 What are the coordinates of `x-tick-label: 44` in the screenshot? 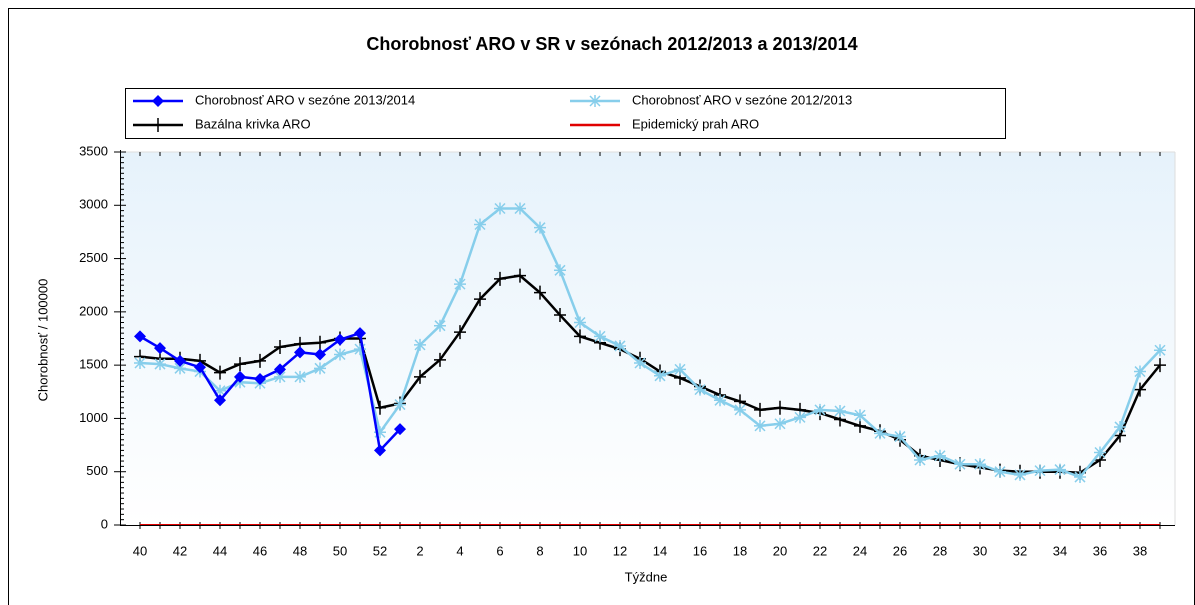 It's located at (220, 550).